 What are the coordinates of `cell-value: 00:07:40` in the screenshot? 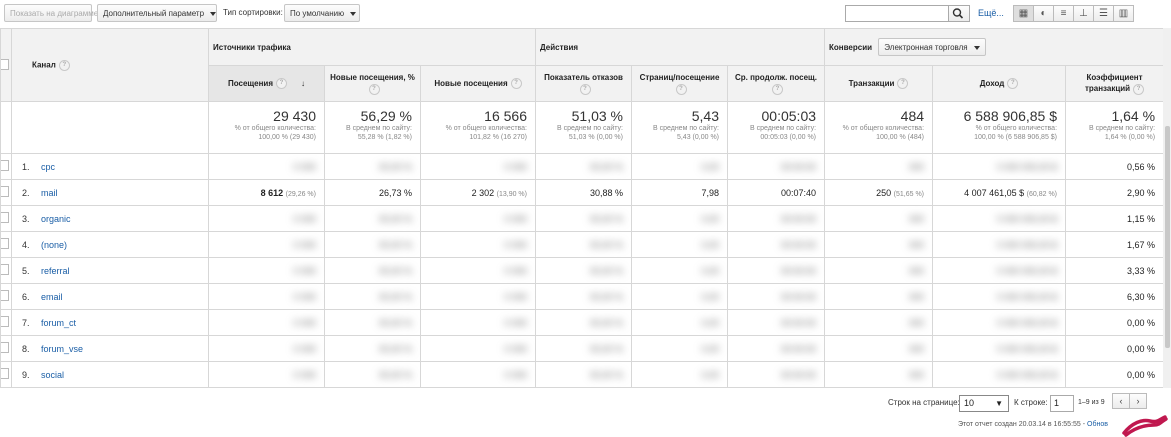 It's located at (798, 192).